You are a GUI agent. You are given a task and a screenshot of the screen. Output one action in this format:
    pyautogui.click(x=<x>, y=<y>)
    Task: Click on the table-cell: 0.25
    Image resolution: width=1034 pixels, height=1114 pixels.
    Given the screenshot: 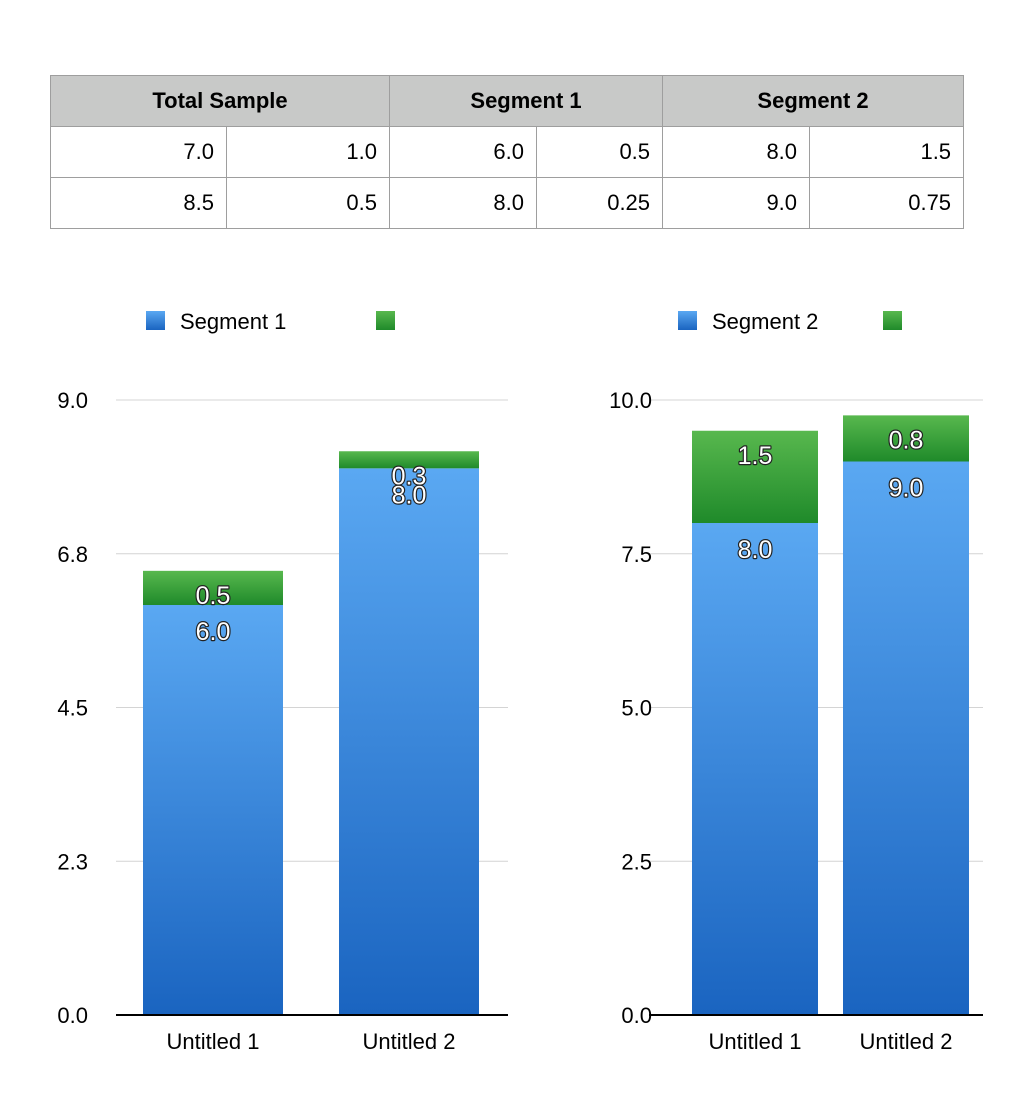 What is the action you would take?
    pyautogui.click(x=600, y=203)
    